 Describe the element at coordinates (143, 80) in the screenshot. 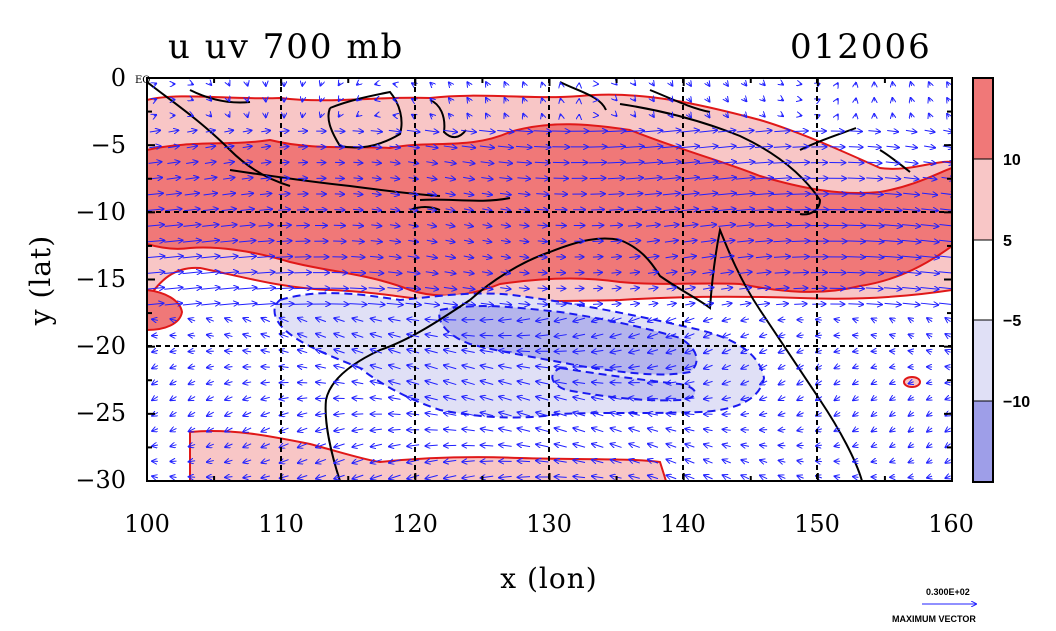

I see `eq-label: EQ` at that location.